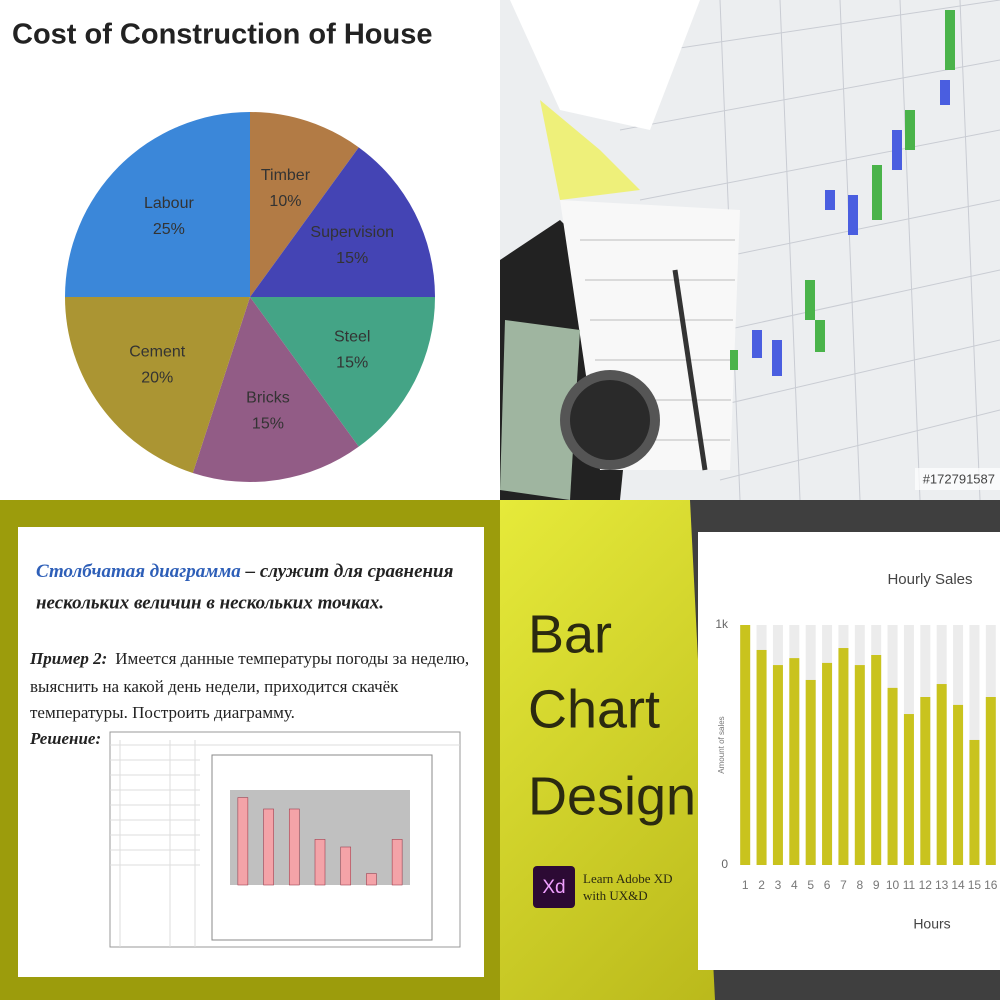 The height and width of the screenshot is (1000, 1000). I want to click on slice-value: 20%, so click(157, 378).